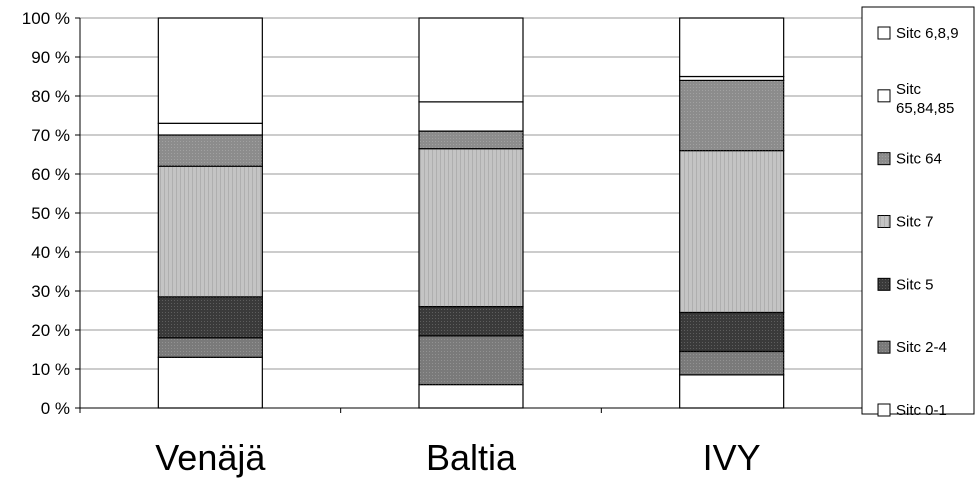 The image size is (978, 479). I want to click on bar-segment-sitc-0-1-ivy, so click(732, 391).